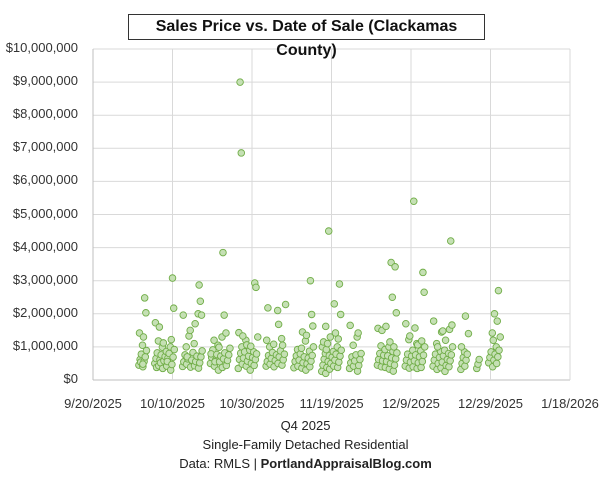 The width and height of the screenshot is (611, 480). Describe the element at coordinates (45, 114) in the screenshot. I see `y-tick-label: $8,000,000` at that location.